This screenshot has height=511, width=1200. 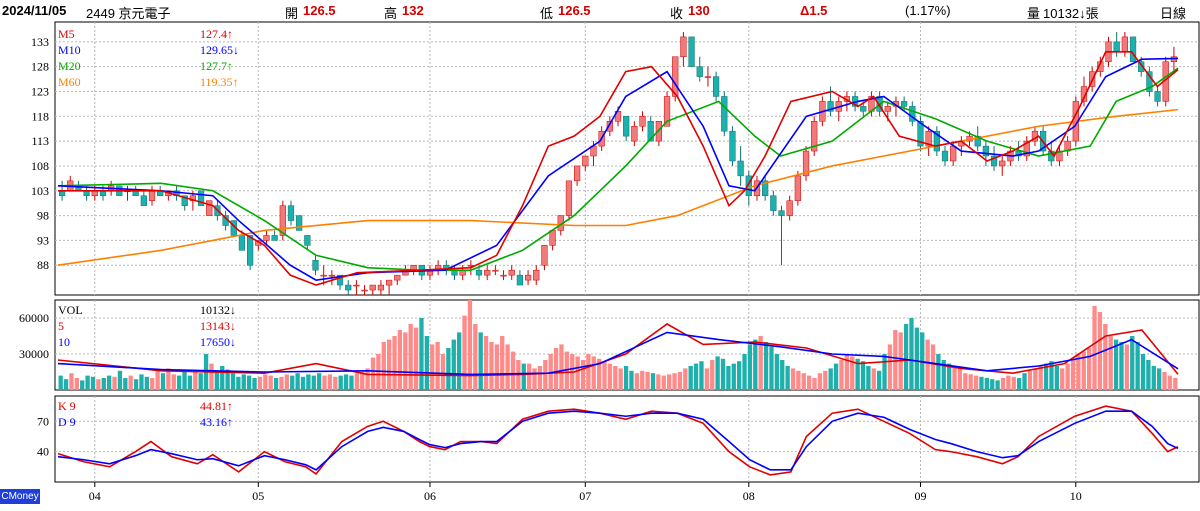 I want to click on high-value: 132, so click(x=413, y=10).